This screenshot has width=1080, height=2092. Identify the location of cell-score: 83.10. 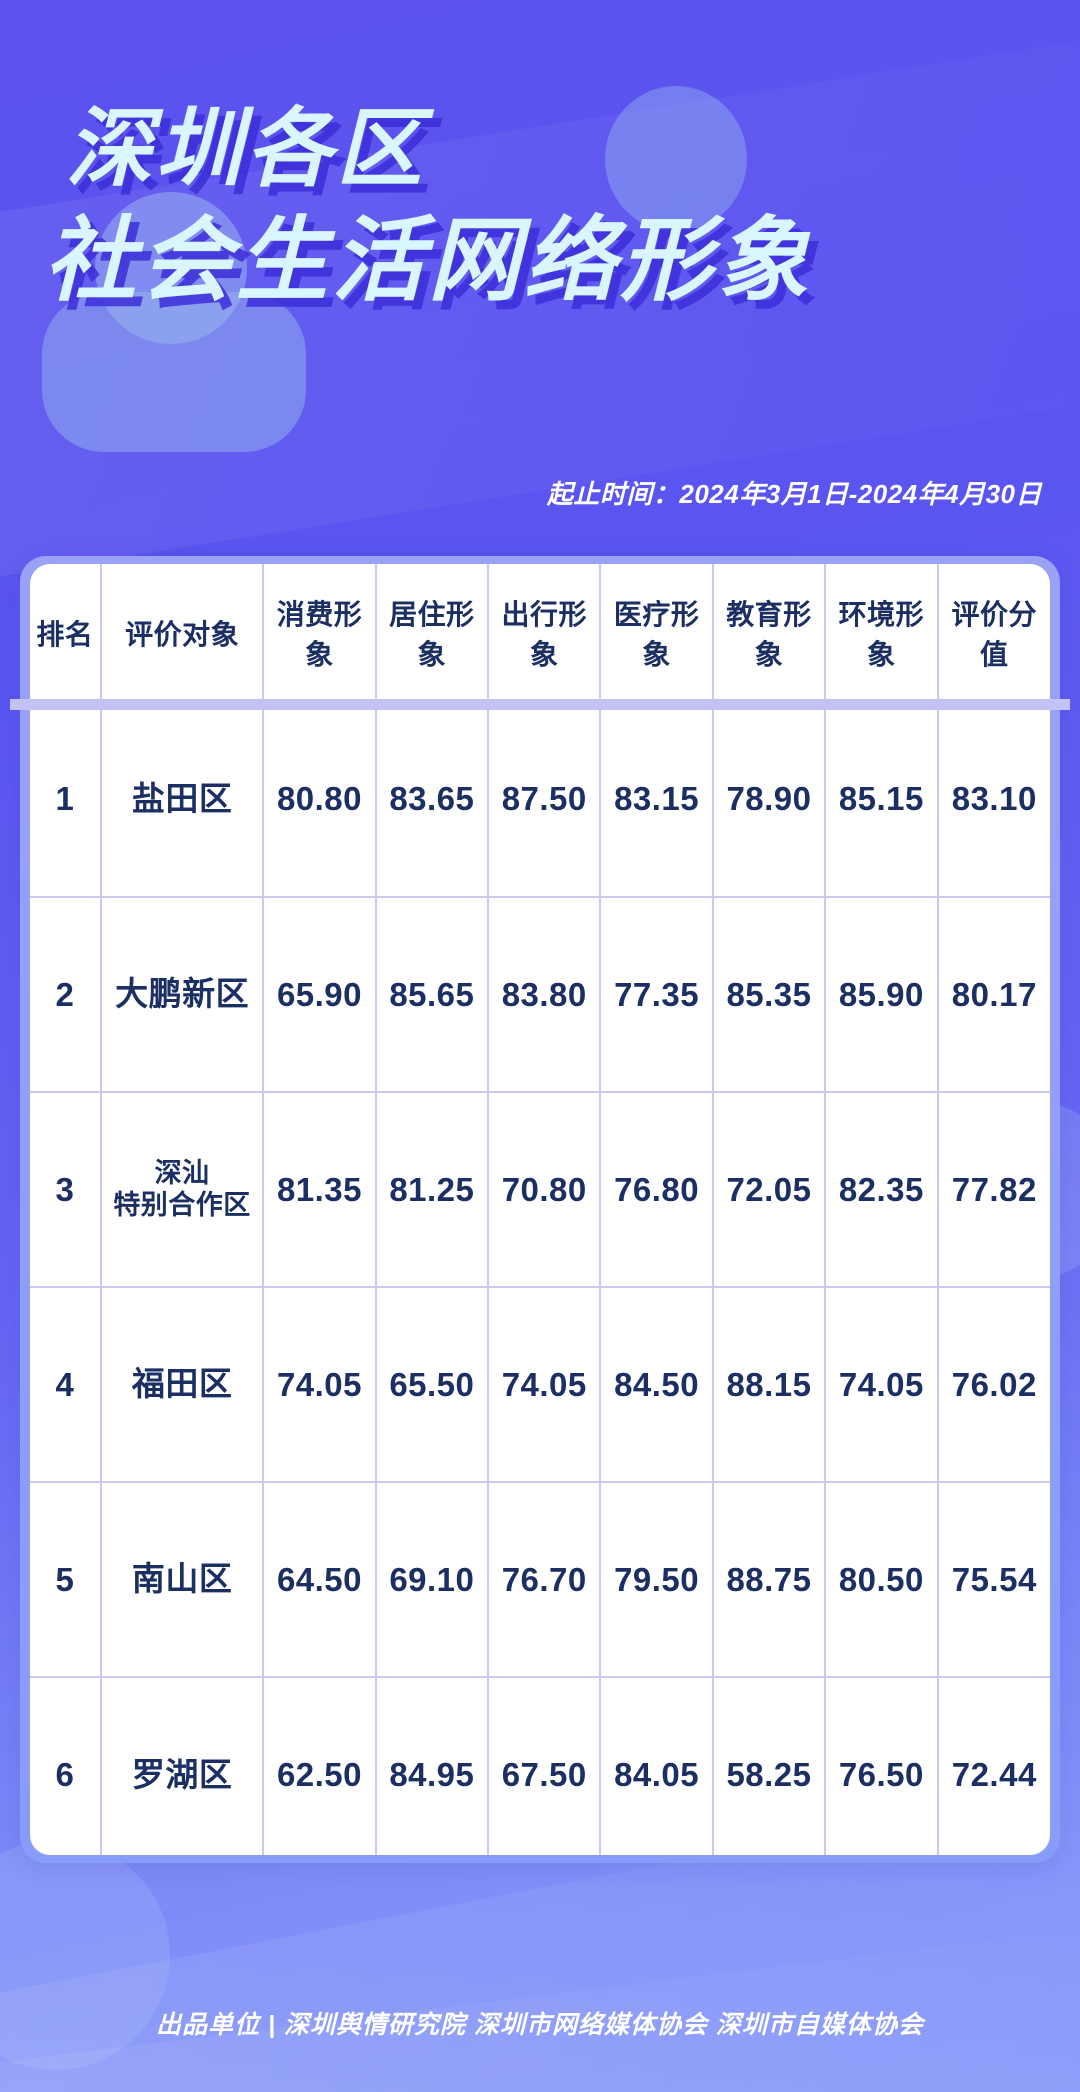
(993, 799).